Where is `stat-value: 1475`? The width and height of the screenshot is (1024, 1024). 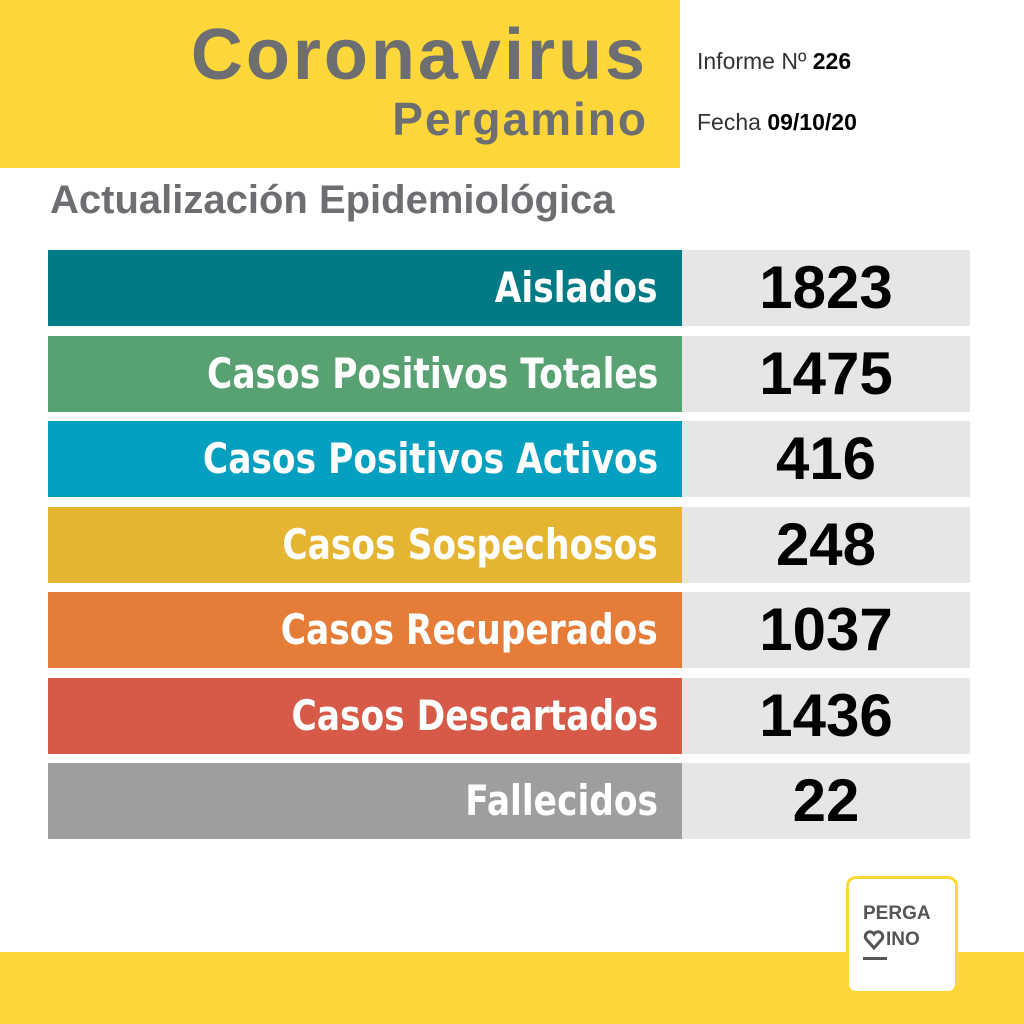
stat-value: 1475 is located at coordinates (826, 373).